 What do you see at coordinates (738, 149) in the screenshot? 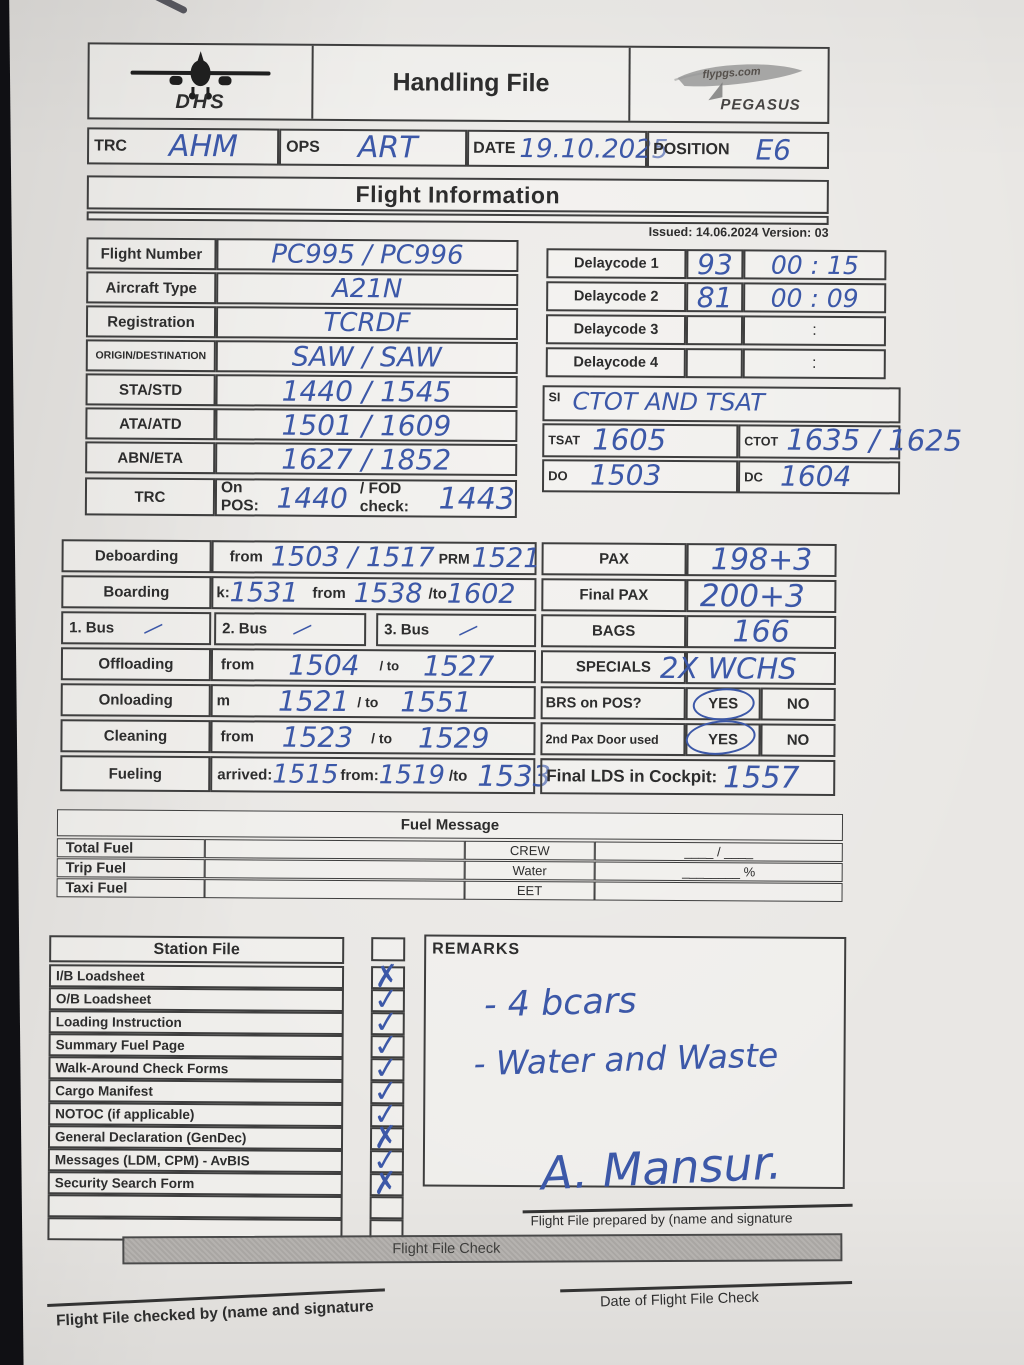
I see `position-field: POSITION E6` at bounding box center [738, 149].